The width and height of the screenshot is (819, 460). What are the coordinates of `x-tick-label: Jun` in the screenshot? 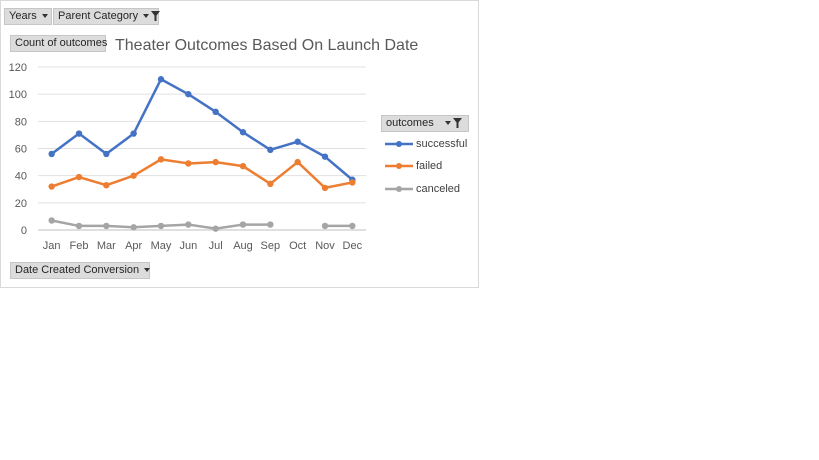 It's located at (188, 246).